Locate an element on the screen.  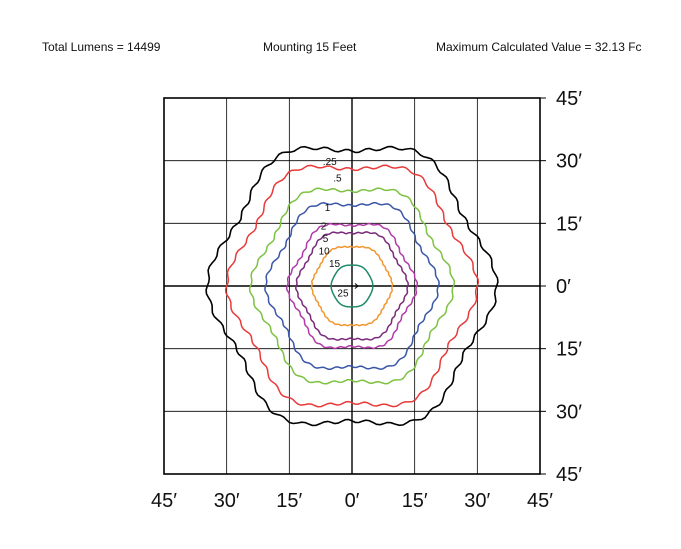
total-lumens-label: Total Lumens = 14499 is located at coordinates (101, 47).